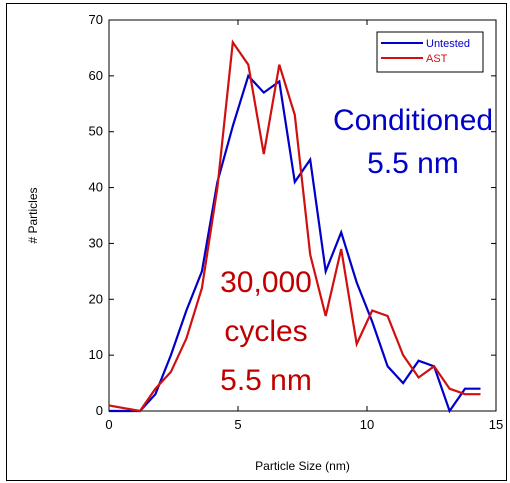 The image size is (510, 483). I want to click on legend: Untested AST, so click(430, 52).